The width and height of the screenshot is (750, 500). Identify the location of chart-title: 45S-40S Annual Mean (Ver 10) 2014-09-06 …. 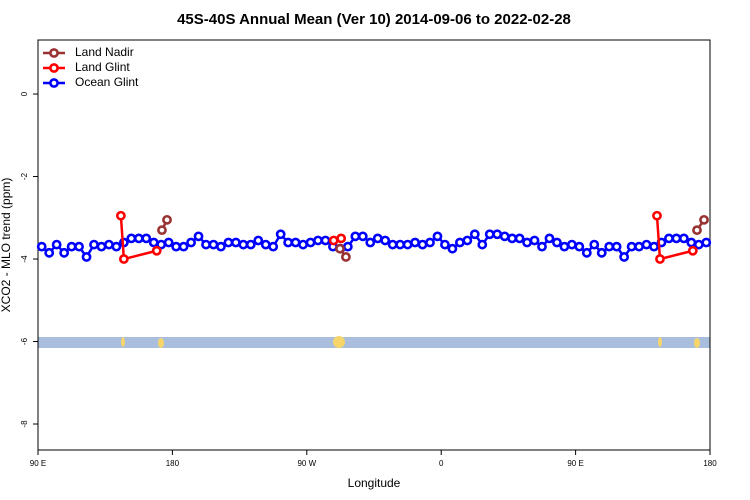
(374, 19).